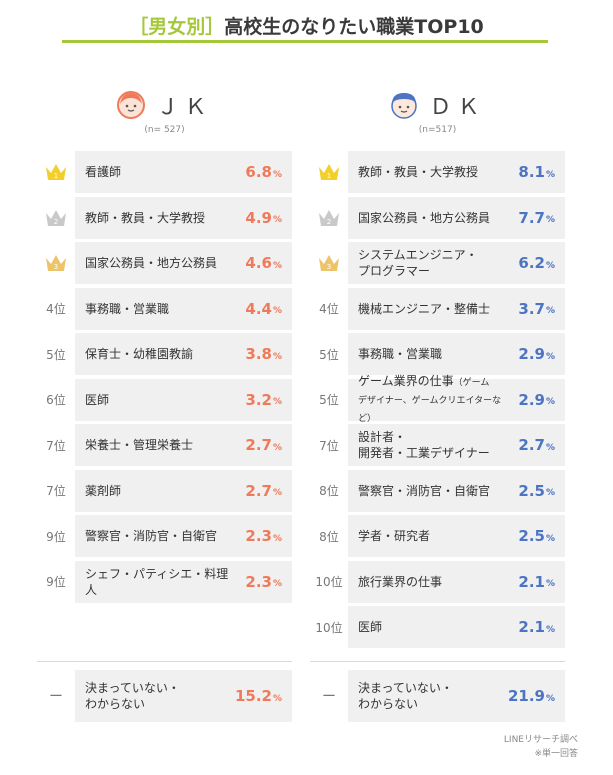 The height and width of the screenshot is (775, 613). What do you see at coordinates (103, 490) in the screenshot?
I see `job-label: 薬剤師` at bounding box center [103, 490].